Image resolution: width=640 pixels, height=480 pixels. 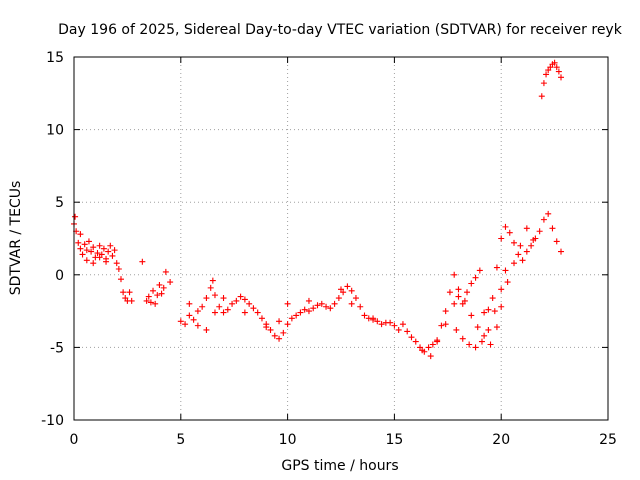 What do you see at coordinates (55, 131) in the screenshot?
I see `y-tick-label: 10` at bounding box center [55, 131].